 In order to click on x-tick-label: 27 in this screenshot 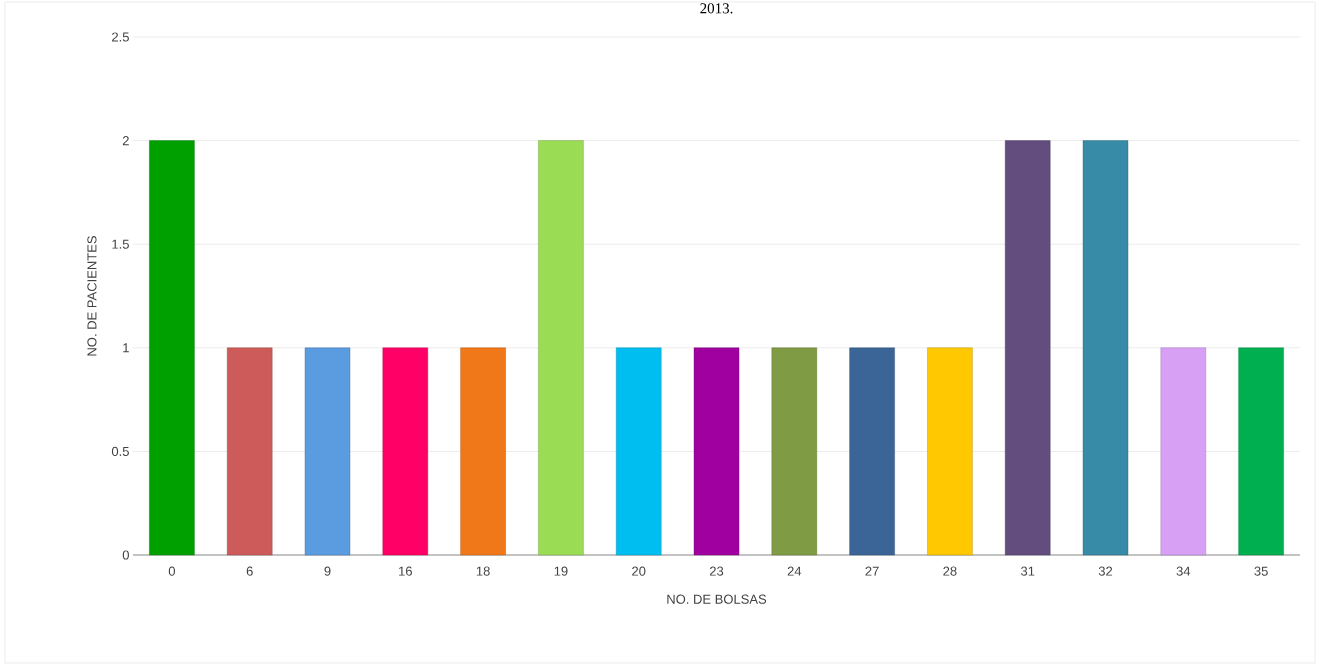, I will do `click(872, 571)`.